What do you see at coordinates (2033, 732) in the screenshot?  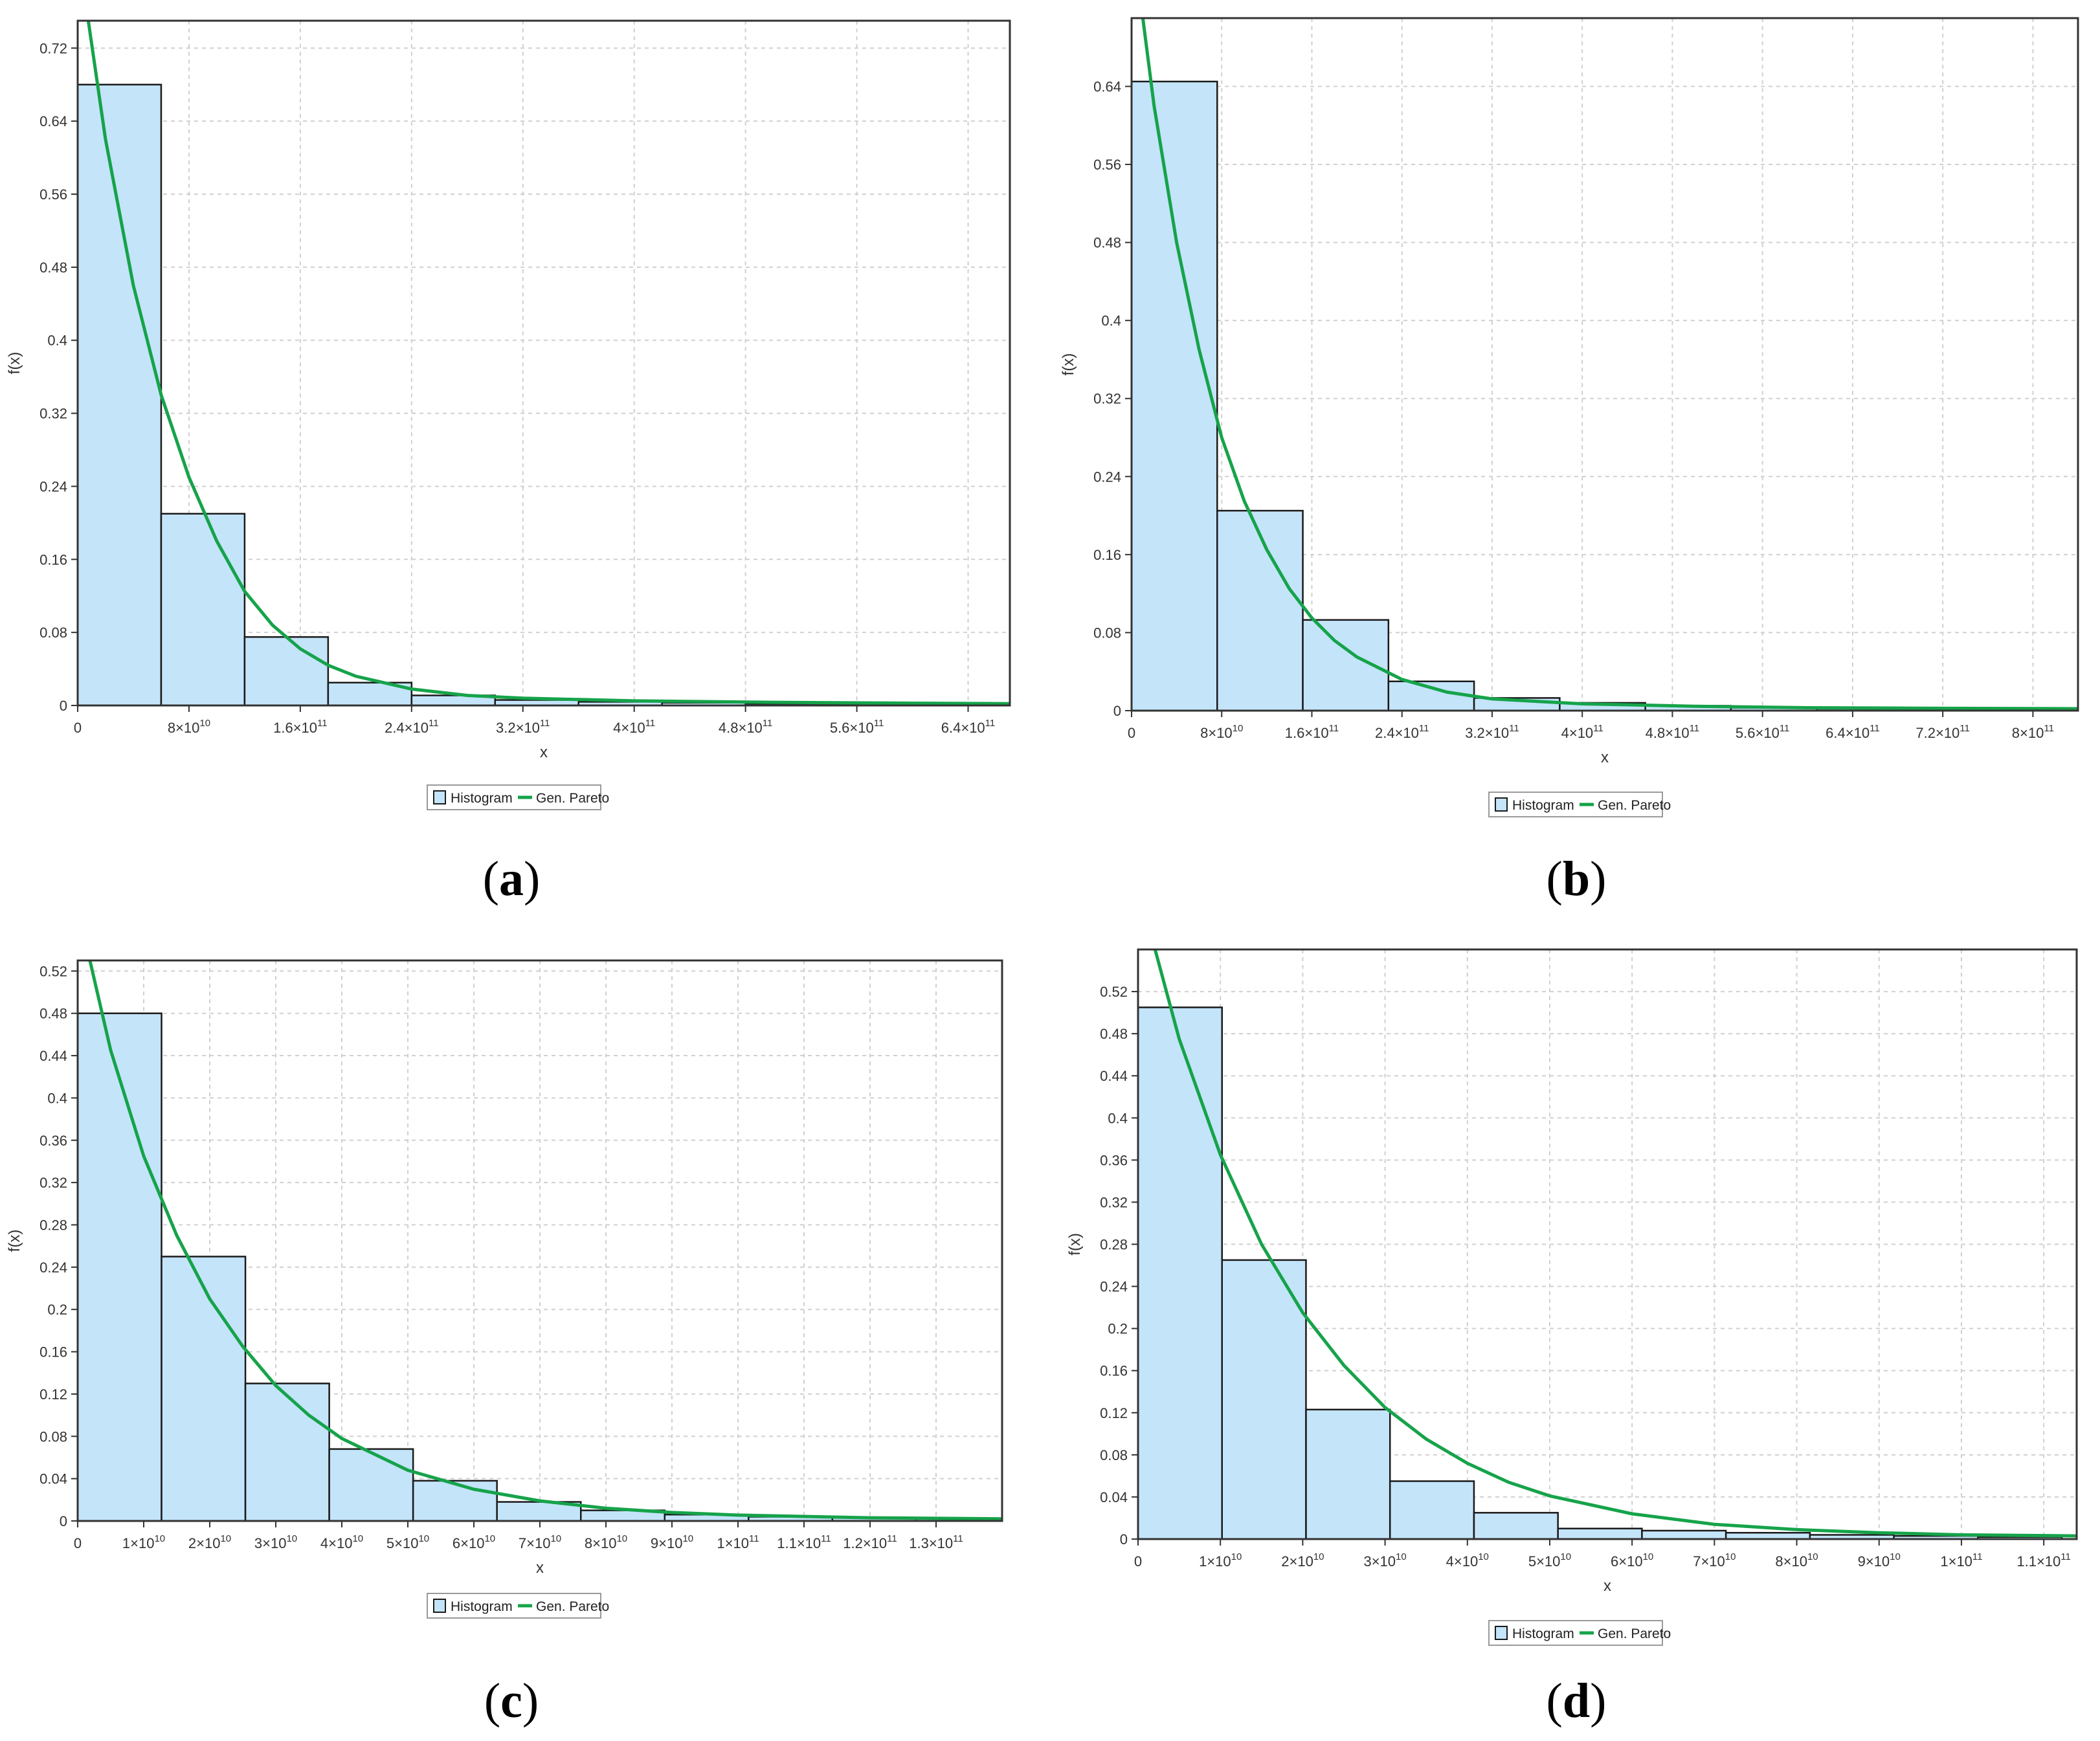 I see `x-tick-label: 8×10¹¹` at bounding box center [2033, 732].